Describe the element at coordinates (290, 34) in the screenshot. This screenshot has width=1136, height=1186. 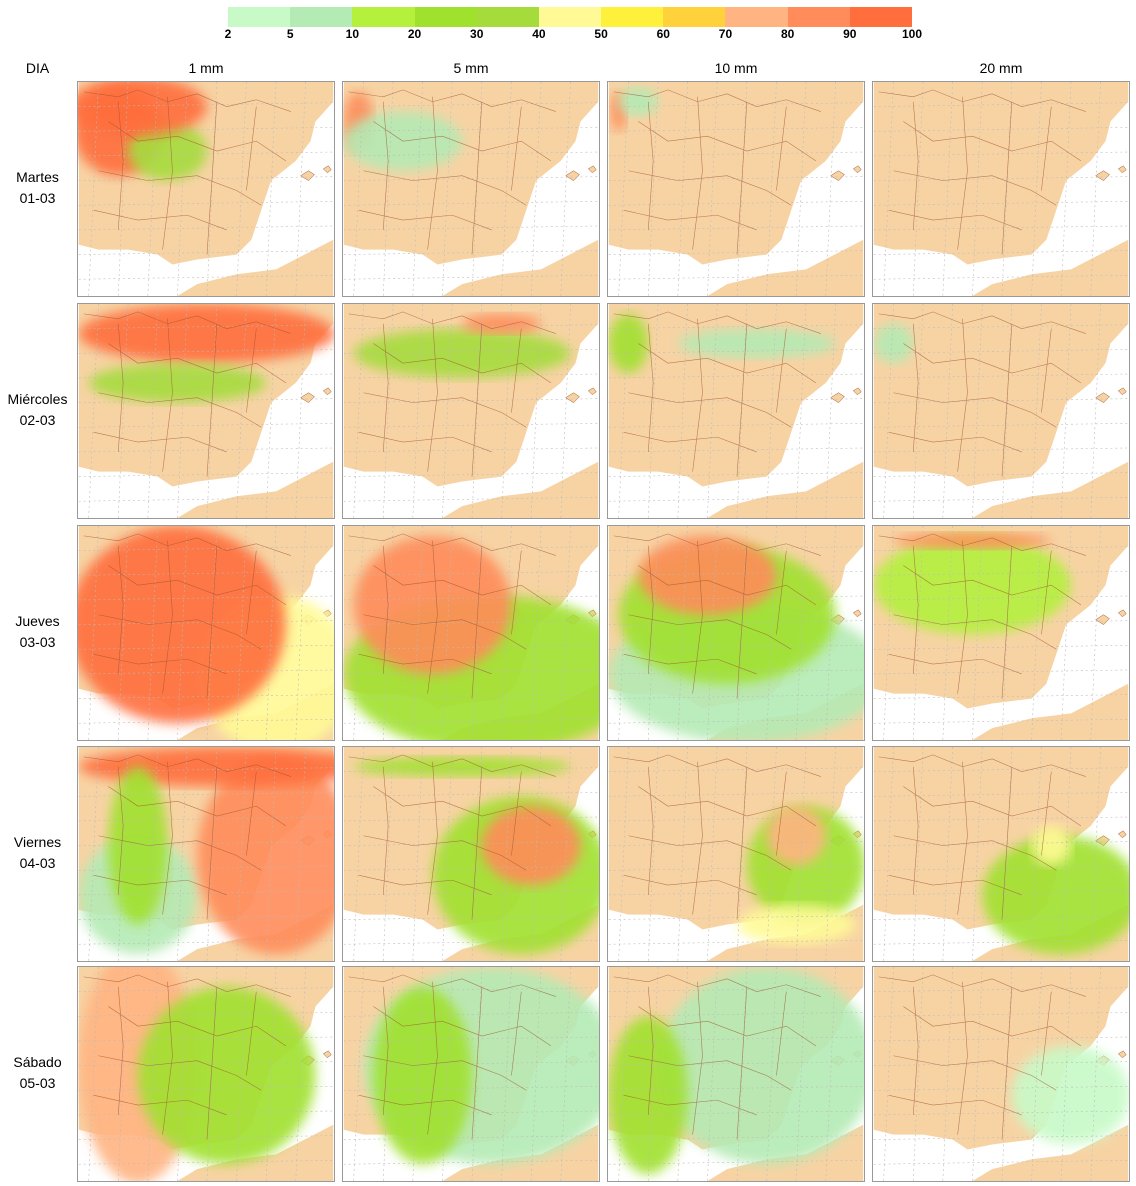
I see `legend-label: 5` at that location.